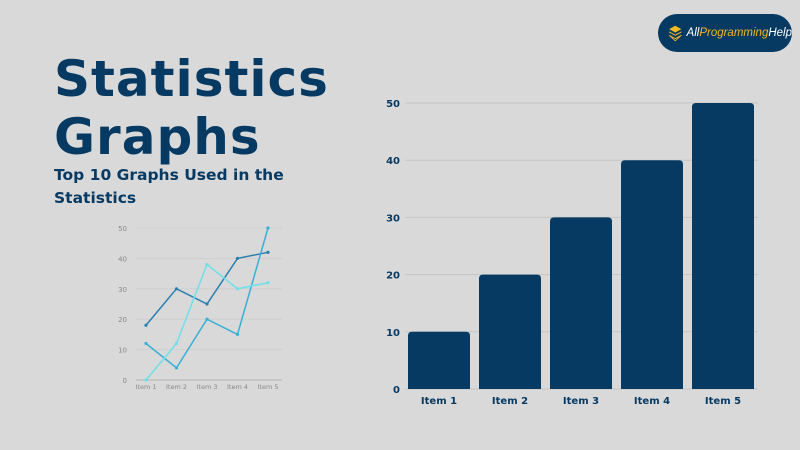 This screenshot has height=450, width=800. What do you see at coordinates (169, 186) in the screenshot?
I see `subtitle: Top 10 Graphs Used in the Statistics` at bounding box center [169, 186].